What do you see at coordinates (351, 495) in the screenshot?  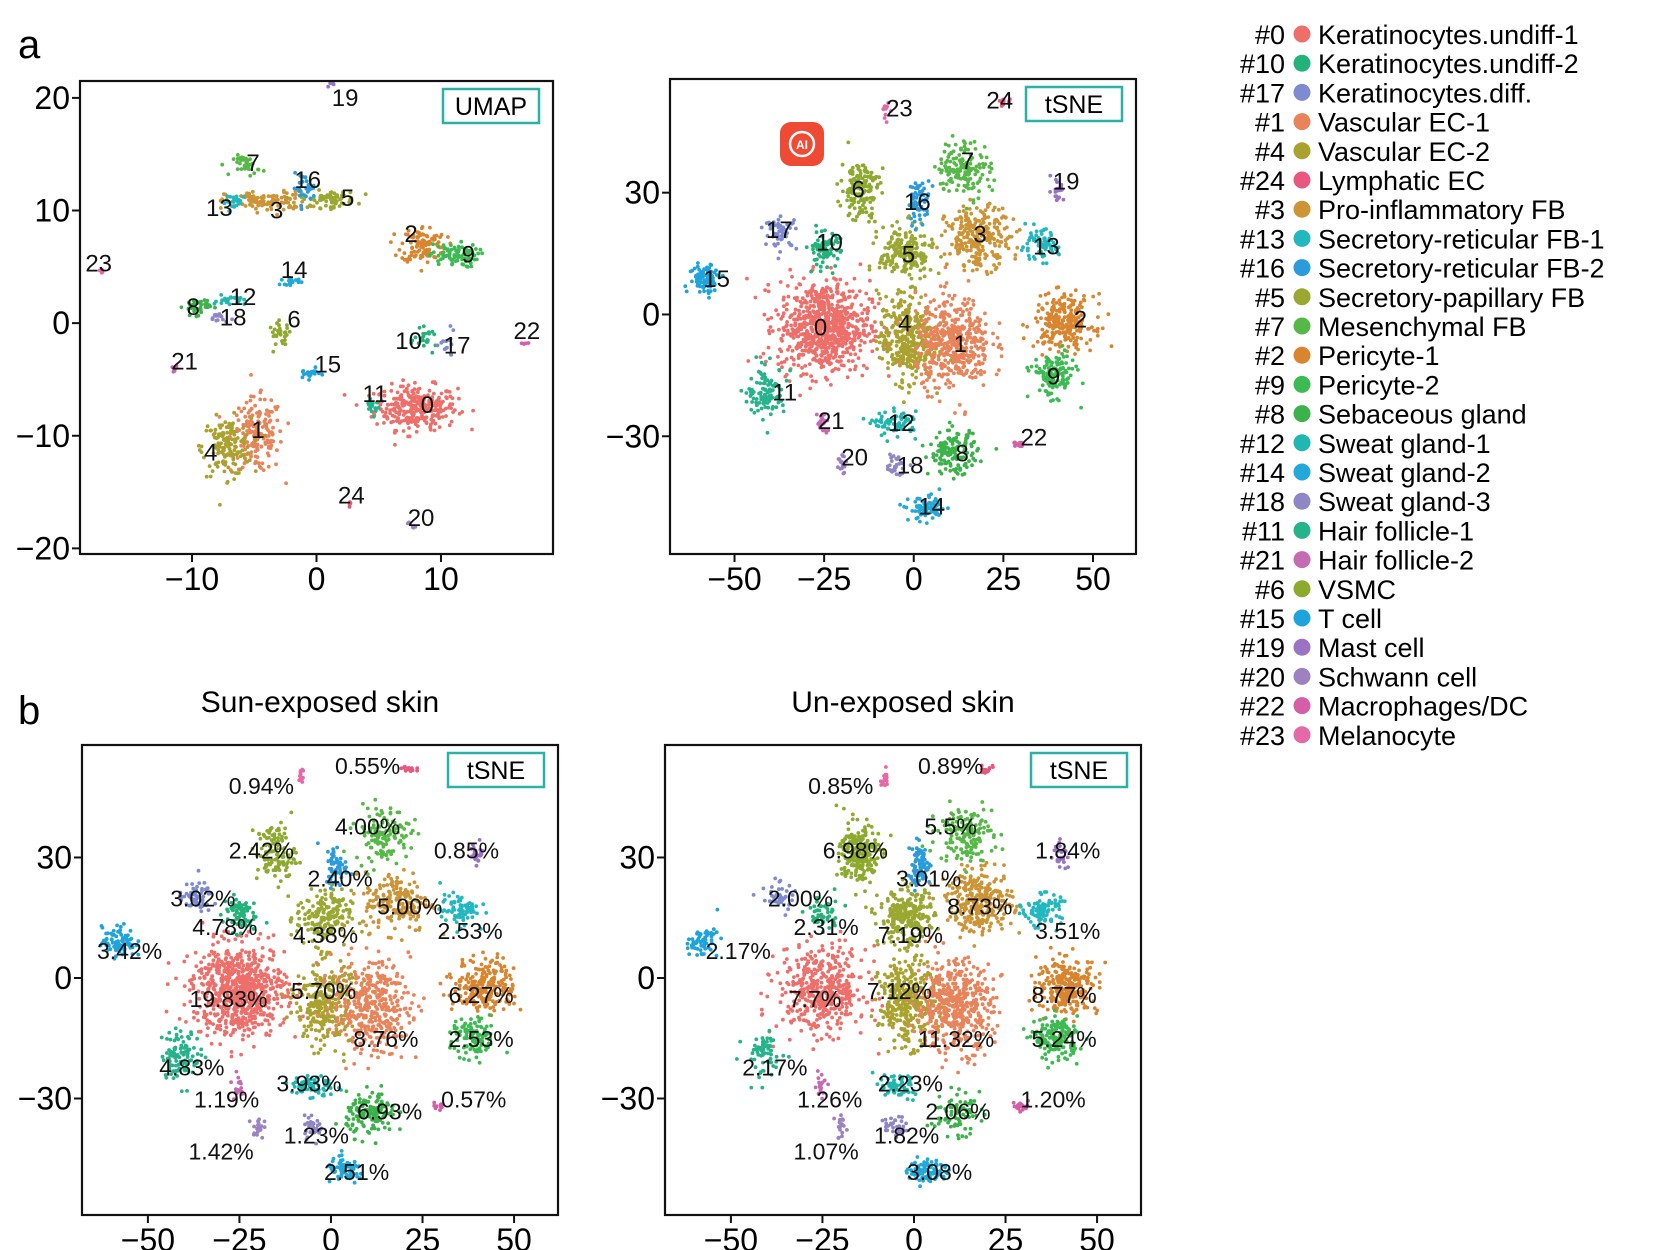 I see `cluster-label-24: 24` at bounding box center [351, 495].